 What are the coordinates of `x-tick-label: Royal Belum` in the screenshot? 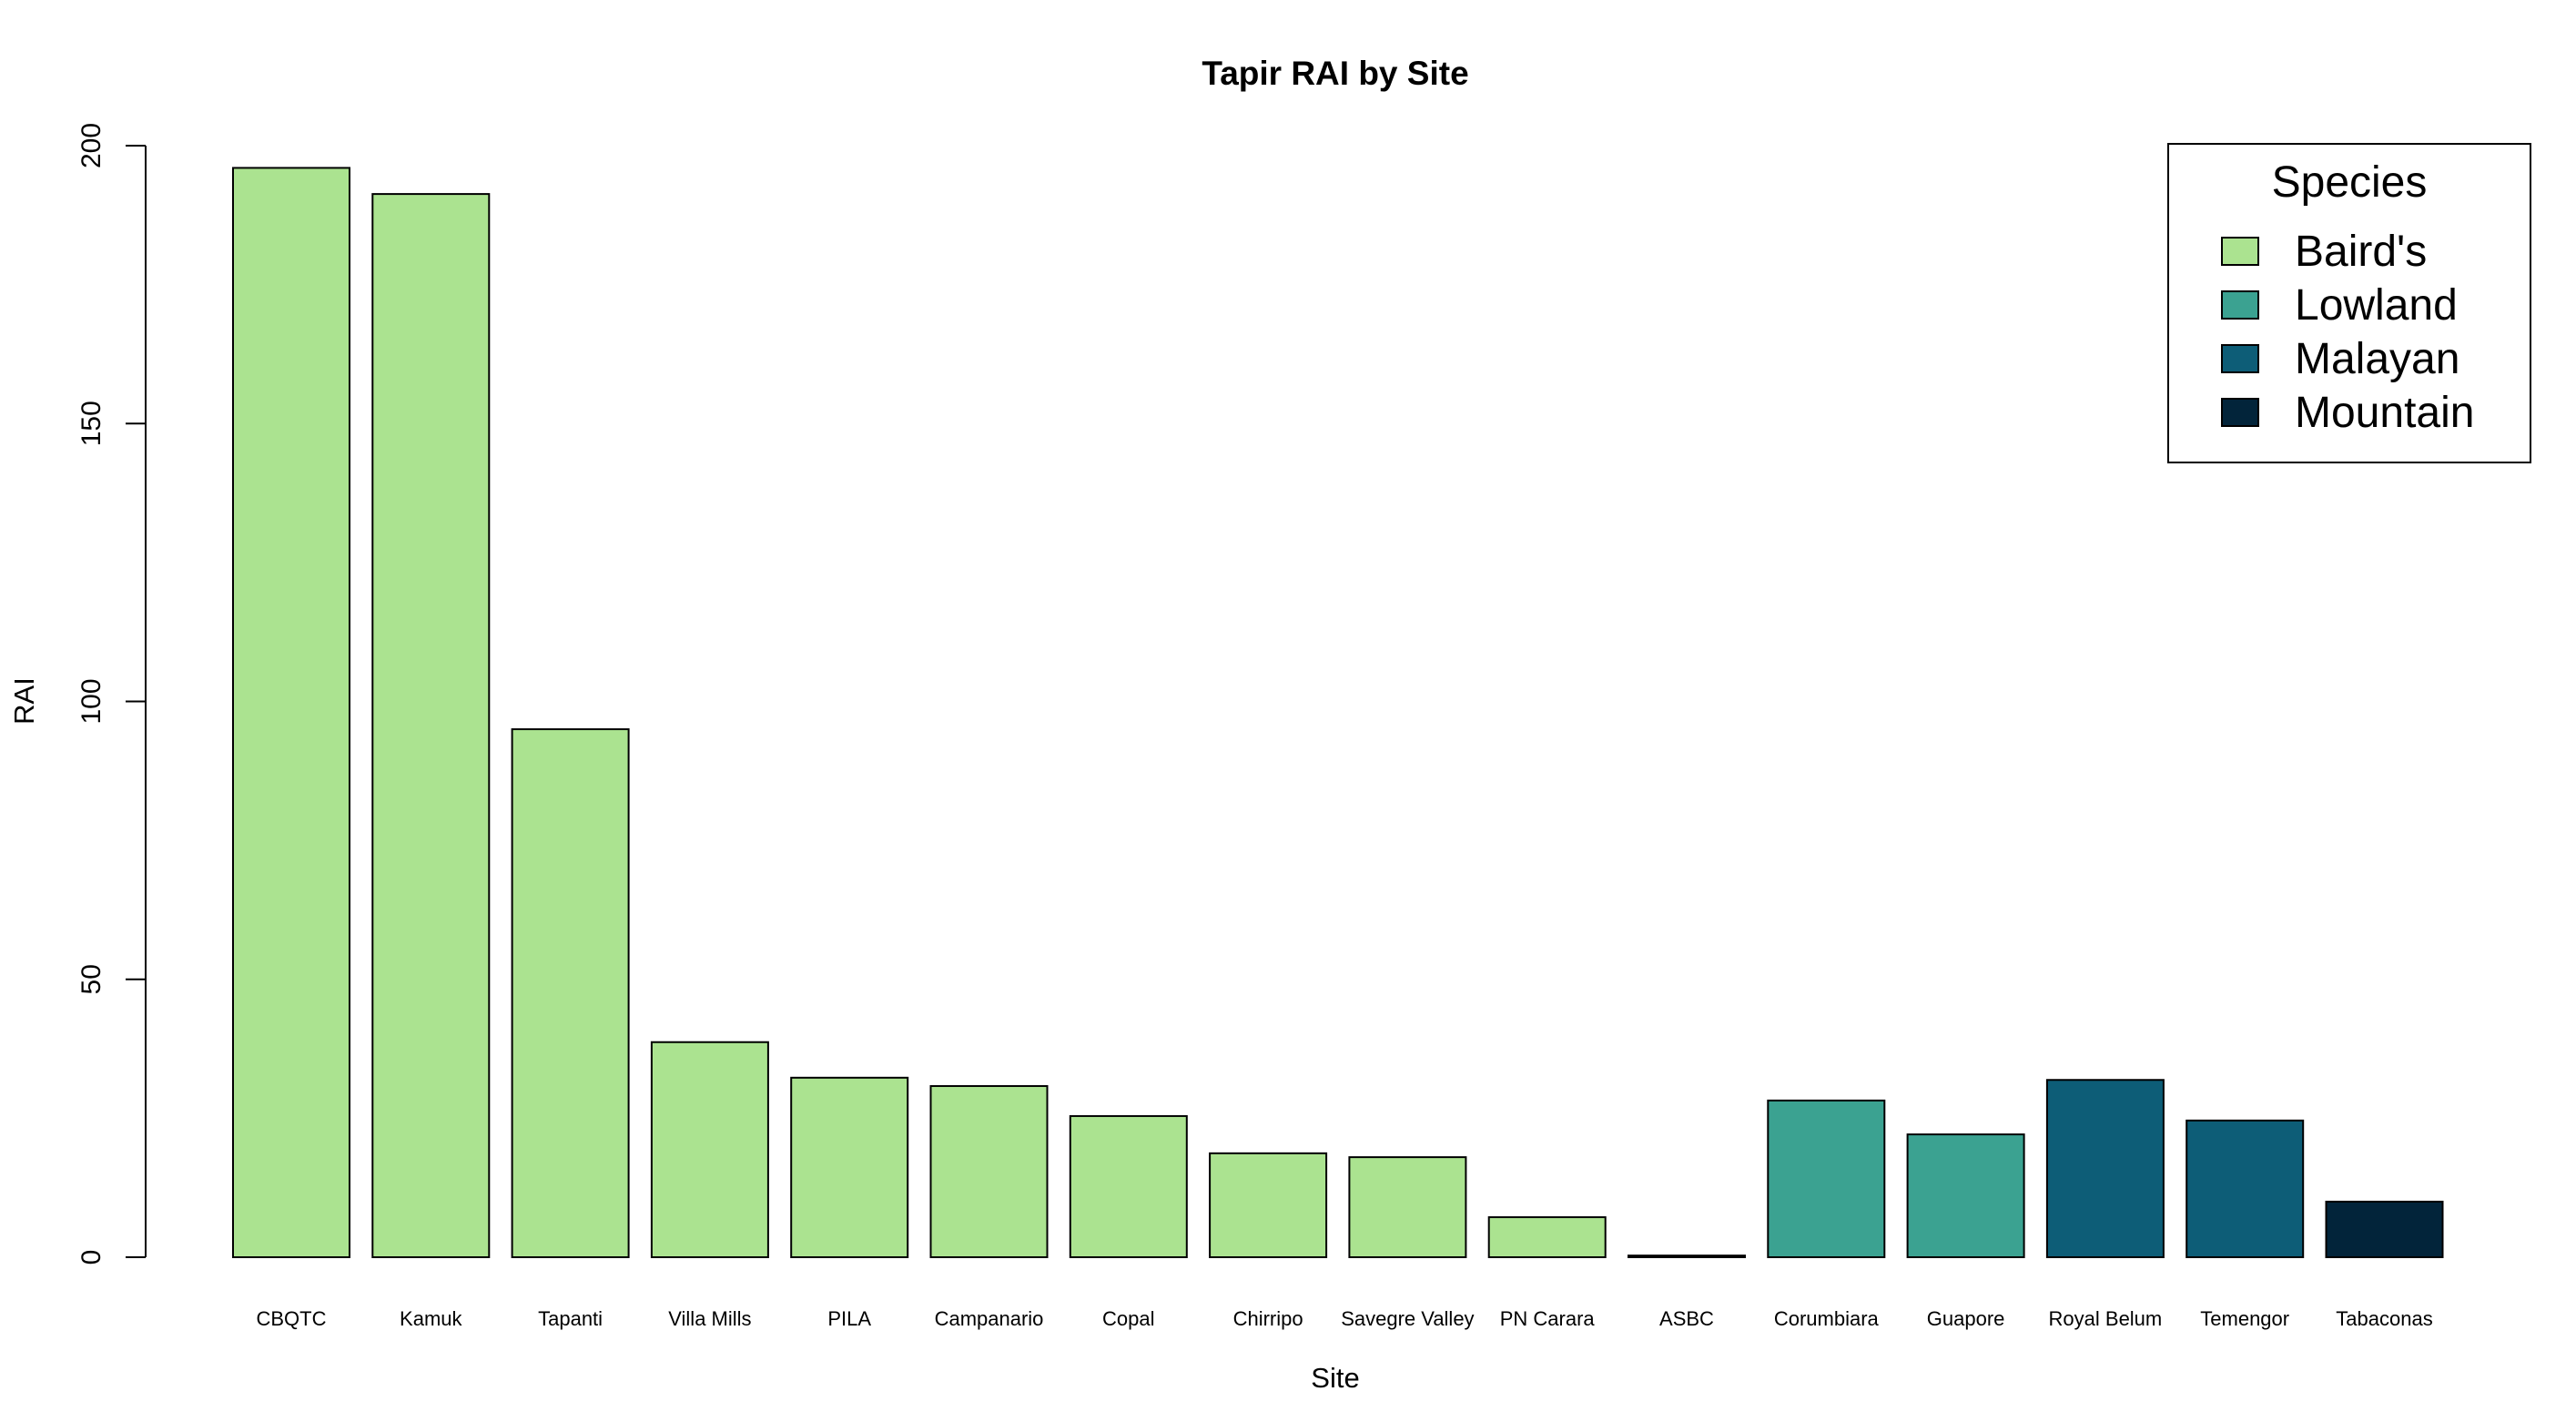 It's located at (2106, 1318).